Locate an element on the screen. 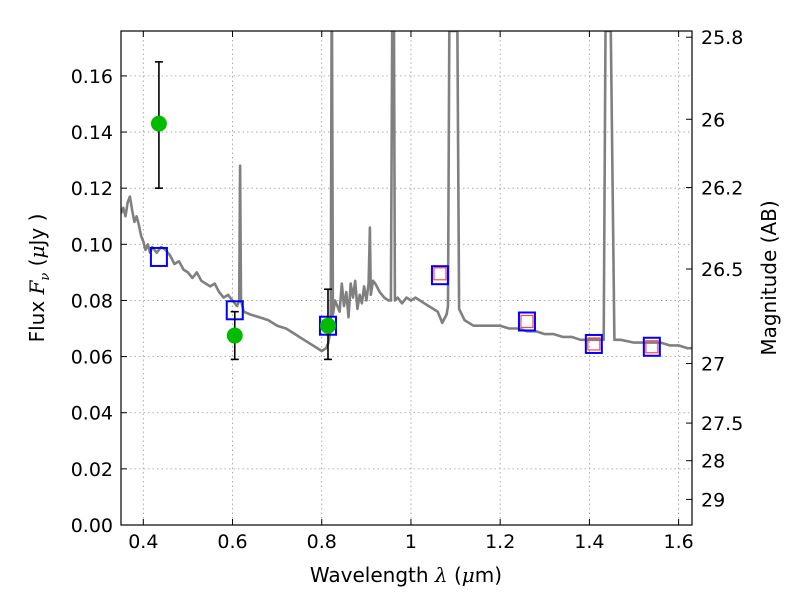 The image size is (800, 600). y-tick-label: 0.16 is located at coordinates (92, 77).